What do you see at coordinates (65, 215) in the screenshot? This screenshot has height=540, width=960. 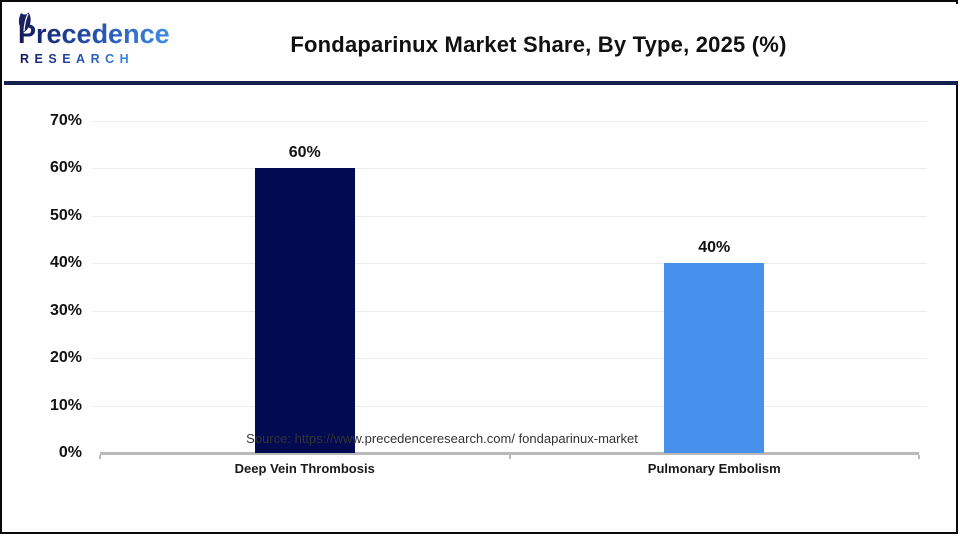 I see `y-axis-tick-label: 50%` at bounding box center [65, 215].